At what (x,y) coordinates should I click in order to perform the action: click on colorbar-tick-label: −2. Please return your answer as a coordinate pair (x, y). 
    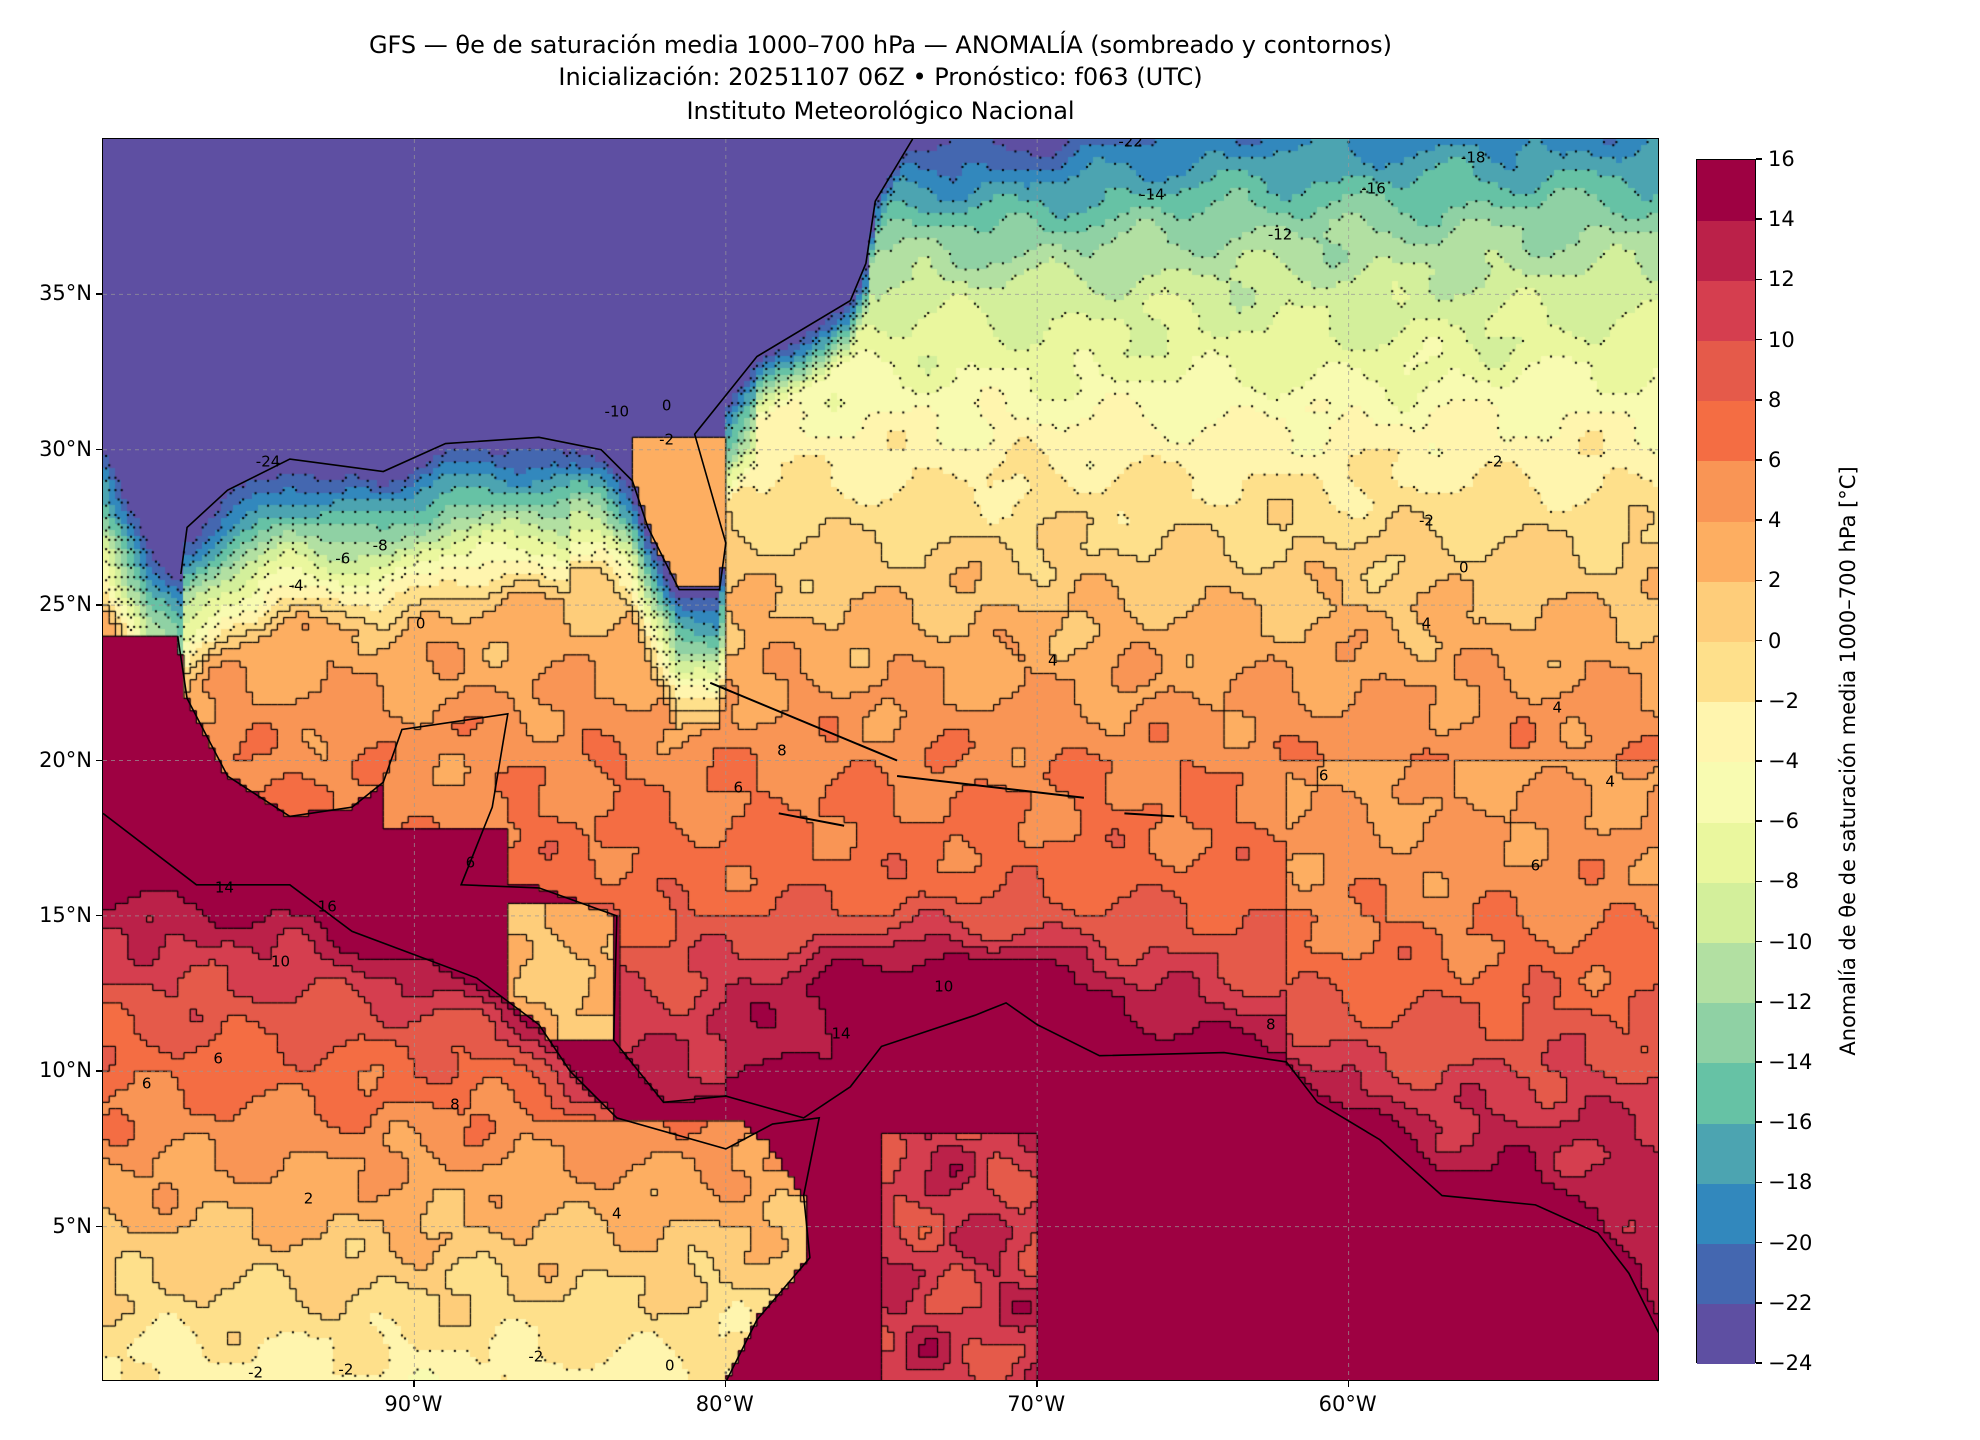
    Looking at the image, I should click on (1783, 700).